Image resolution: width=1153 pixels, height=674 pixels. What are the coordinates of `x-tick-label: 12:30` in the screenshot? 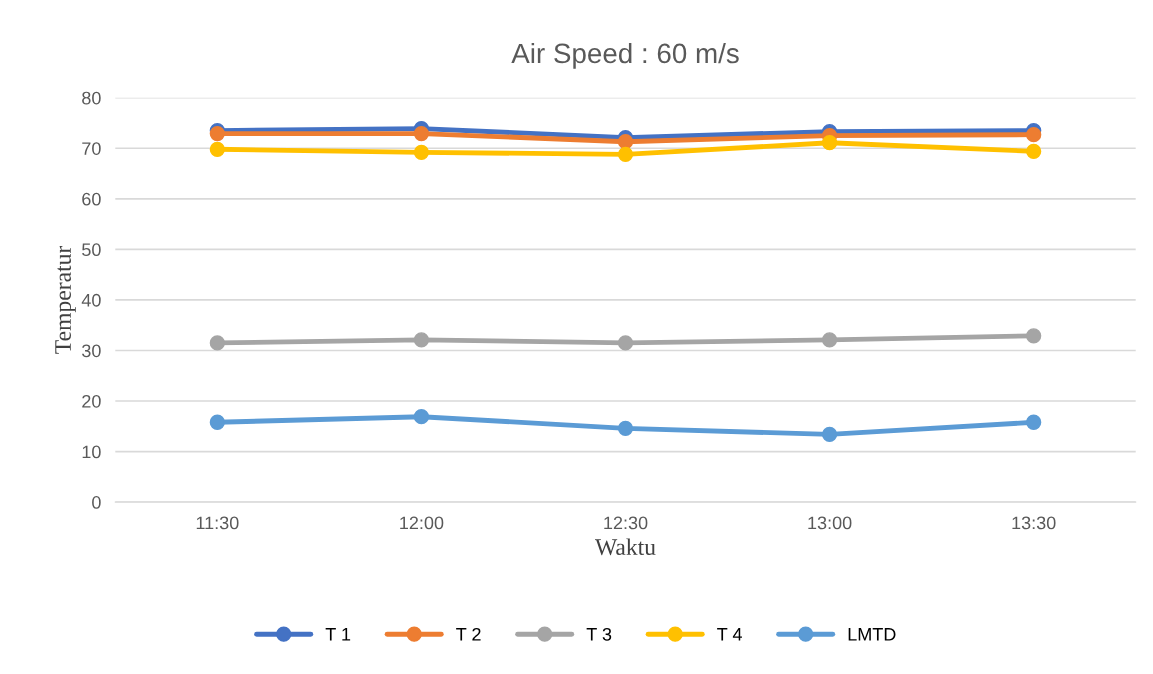 It's located at (626, 523).